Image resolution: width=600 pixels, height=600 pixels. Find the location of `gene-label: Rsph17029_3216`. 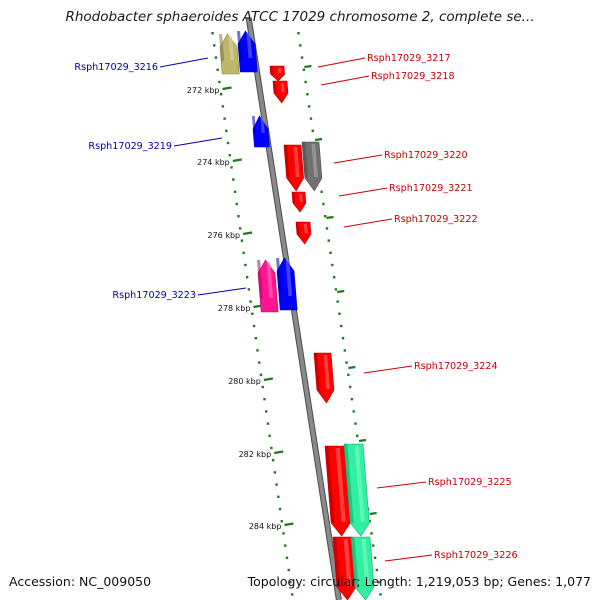

gene-label: Rsph17029_3216 is located at coordinates (116, 67).